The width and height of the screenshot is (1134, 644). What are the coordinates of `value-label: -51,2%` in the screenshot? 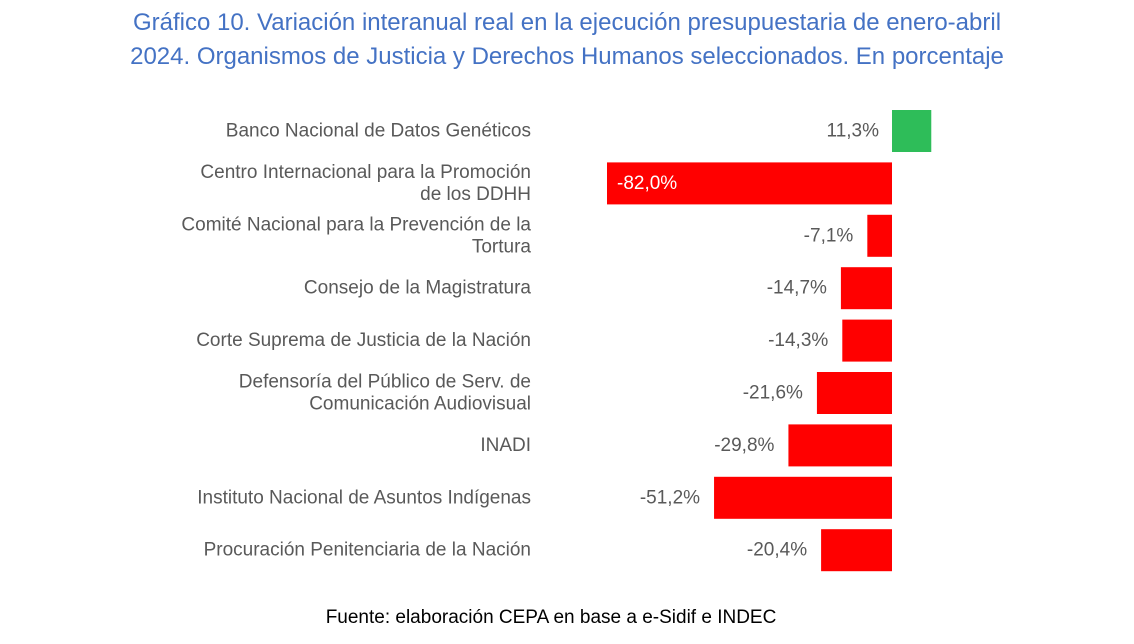 It's located at (670, 497).